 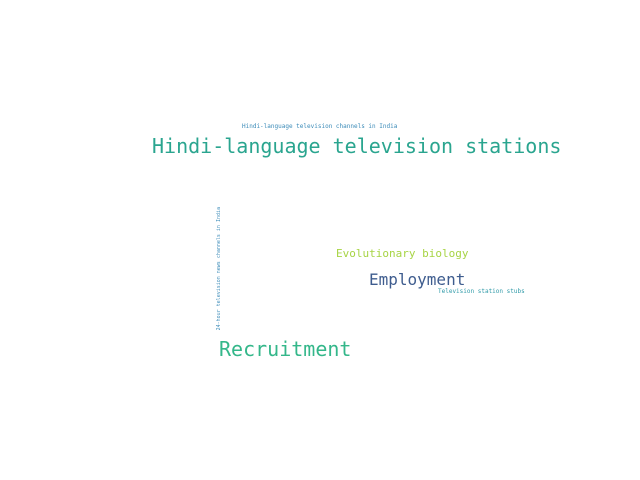 What do you see at coordinates (481, 291) in the screenshot?
I see `word-television-station-stubs: Television station stubs` at bounding box center [481, 291].